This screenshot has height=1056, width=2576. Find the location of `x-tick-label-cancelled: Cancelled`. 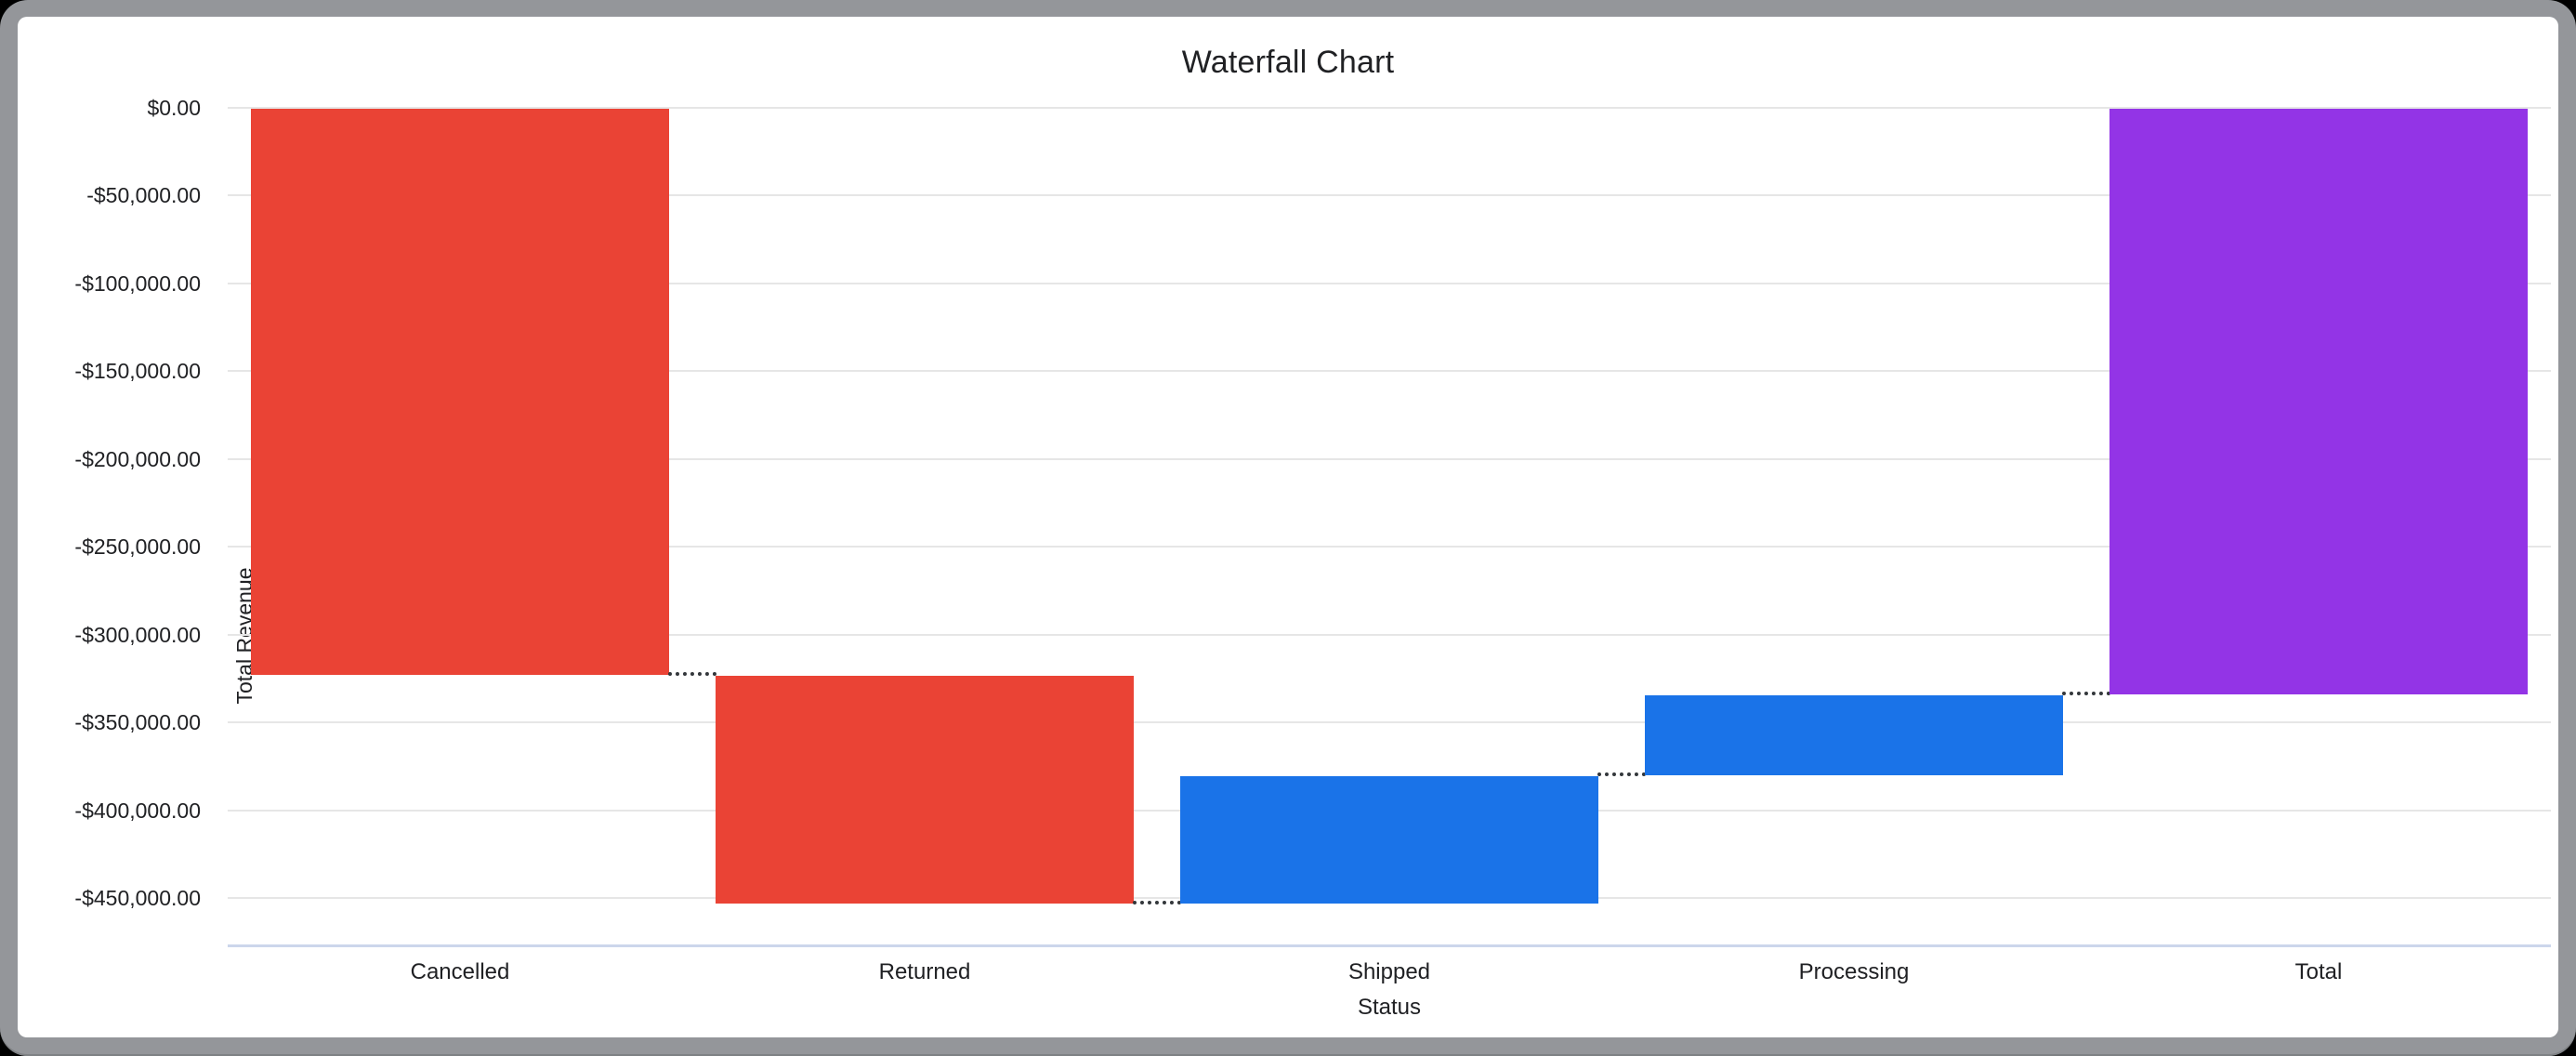

x-tick-label-cancelled: Cancelled is located at coordinates (460, 971).